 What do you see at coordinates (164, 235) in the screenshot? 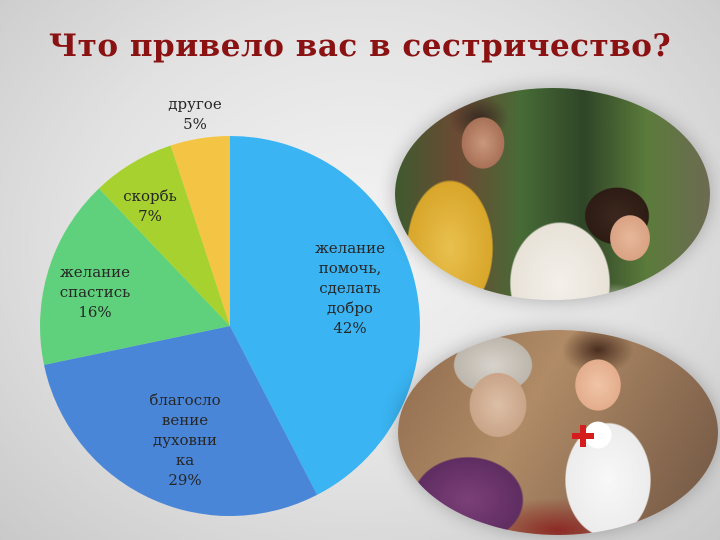
I see `slice-sorrow` at bounding box center [164, 235].